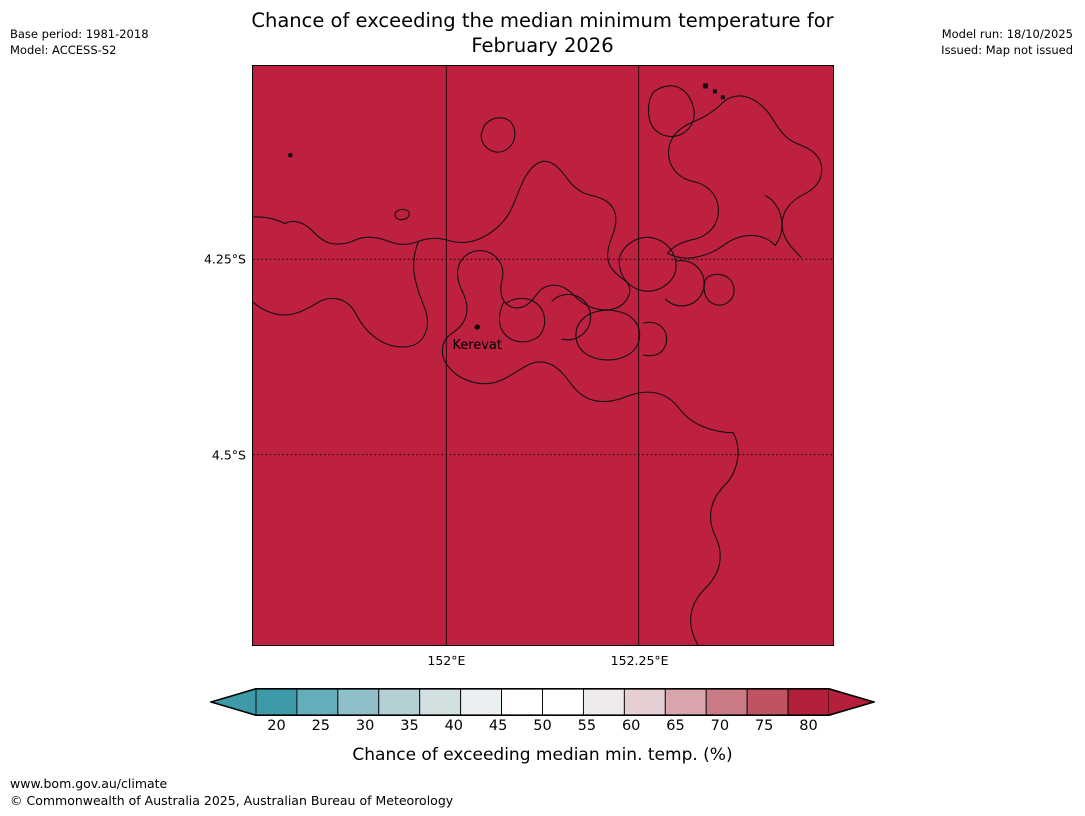  I want to click on base-period-text: Base period: 1981-2018, so click(79, 34).